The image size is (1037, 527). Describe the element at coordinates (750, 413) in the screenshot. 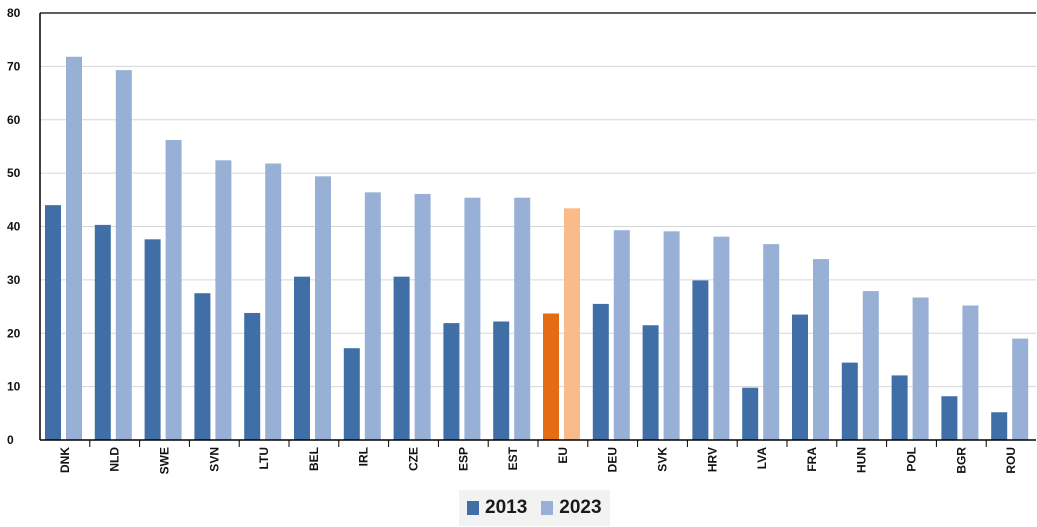

I see `bar-lva-2013` at that location.